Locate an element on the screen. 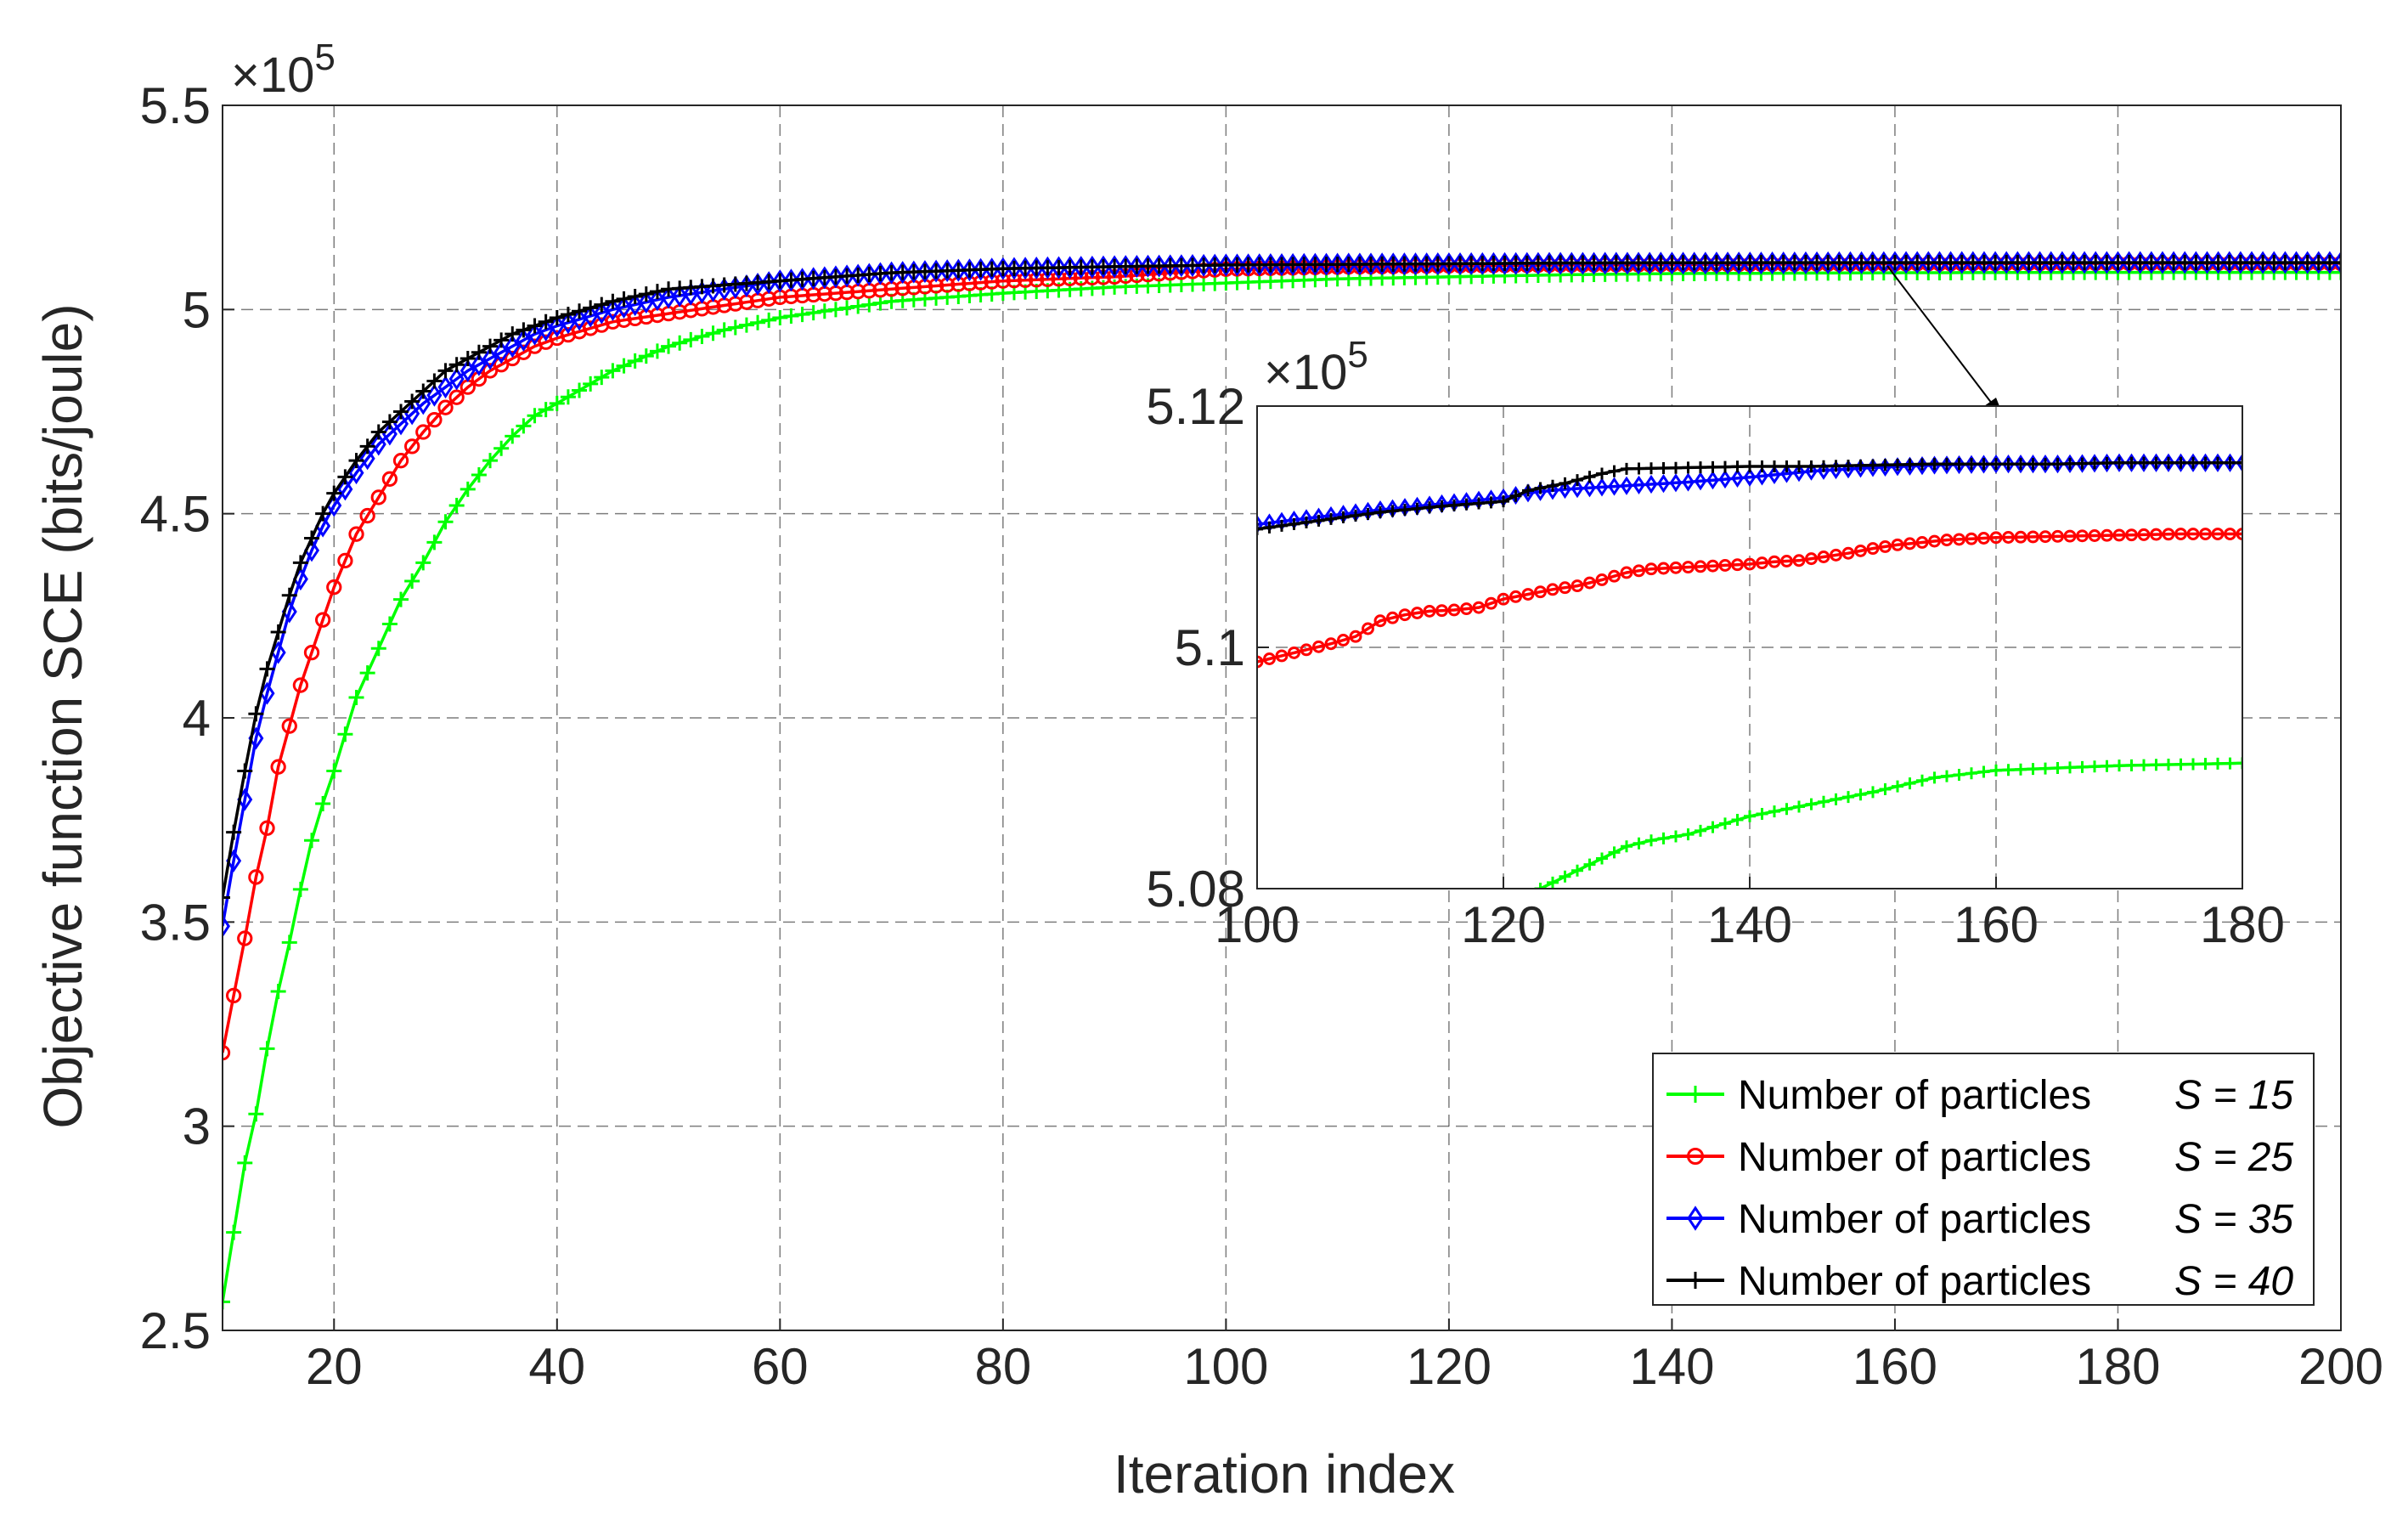  inset-y-multiplier: ×10⁵ is located at coordinates (1316, 367).